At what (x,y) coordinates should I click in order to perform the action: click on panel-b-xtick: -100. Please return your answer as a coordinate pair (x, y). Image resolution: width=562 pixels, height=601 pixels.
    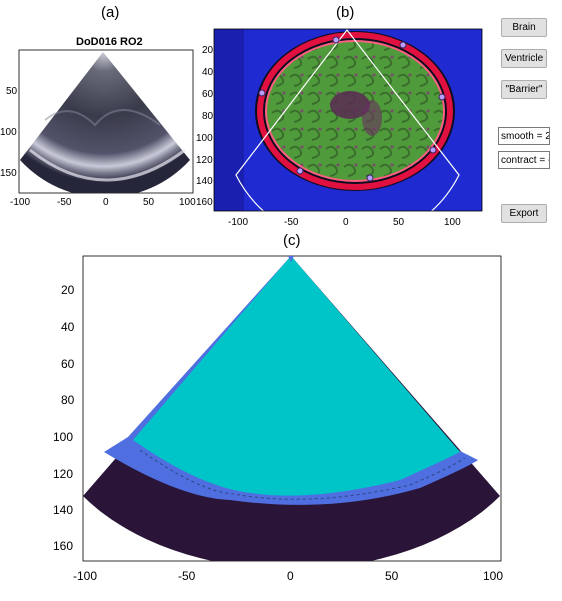
    Looking at the image, I should click on (238, 222).